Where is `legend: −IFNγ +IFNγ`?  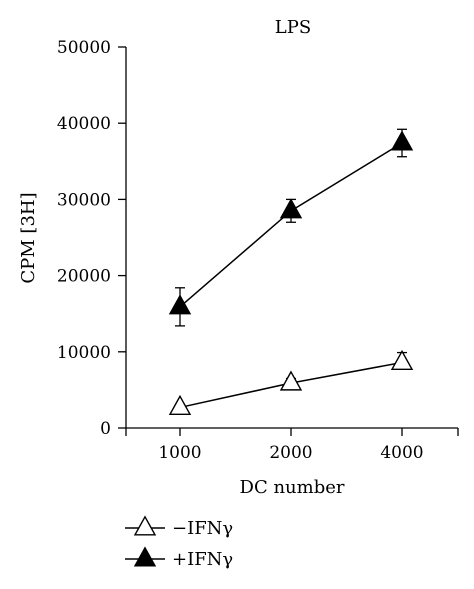
legend: −IFNγ +IFNγ is located at coordinates (179, 542).